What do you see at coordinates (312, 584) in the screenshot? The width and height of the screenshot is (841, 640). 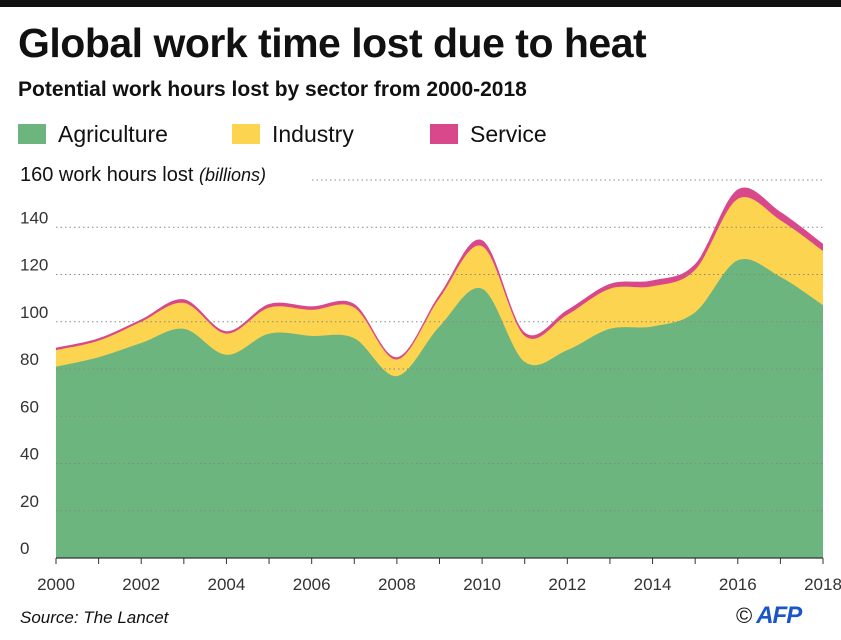 I see `x-tick-2006: 2006` at bounding box center [312, 584].